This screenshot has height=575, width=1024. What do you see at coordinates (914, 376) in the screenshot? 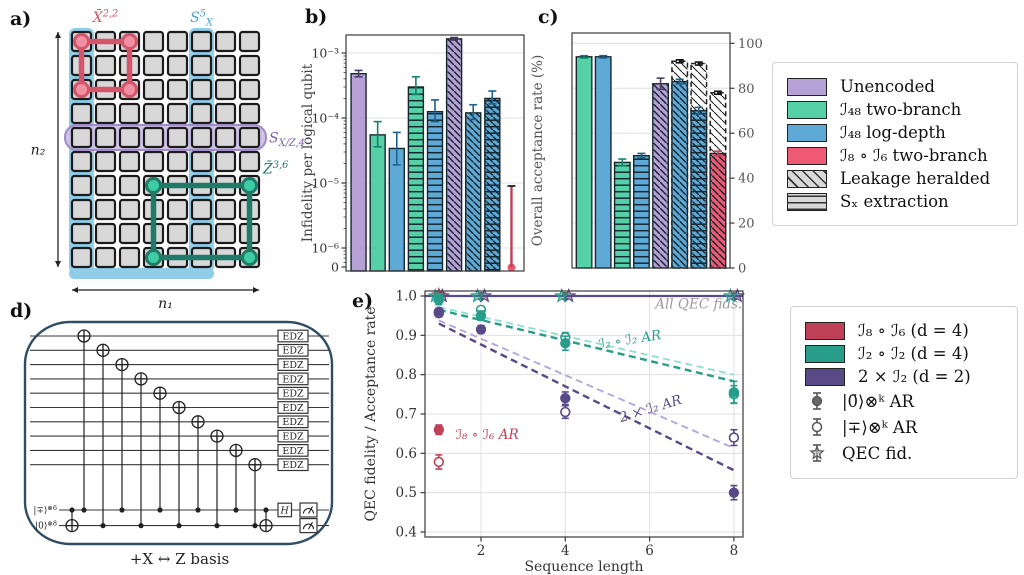
I see `legend-label: 2 × ℐ₂ (d = 2)` at bounding box center [914, 376].